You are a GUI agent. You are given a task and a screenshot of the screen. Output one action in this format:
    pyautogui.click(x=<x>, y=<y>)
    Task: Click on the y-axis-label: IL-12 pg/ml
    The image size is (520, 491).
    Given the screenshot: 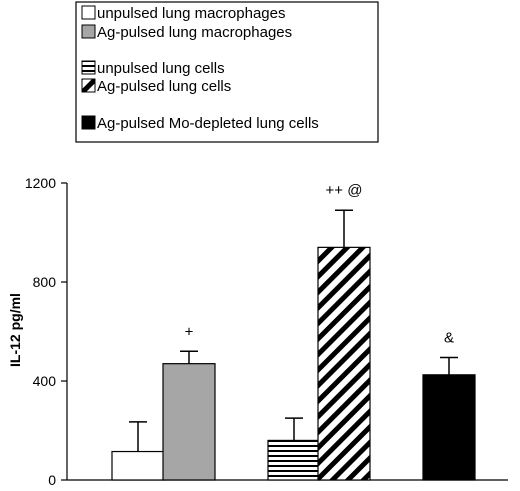 What is the action you would take?
    pyautogui.click(x=15, y=330)
    